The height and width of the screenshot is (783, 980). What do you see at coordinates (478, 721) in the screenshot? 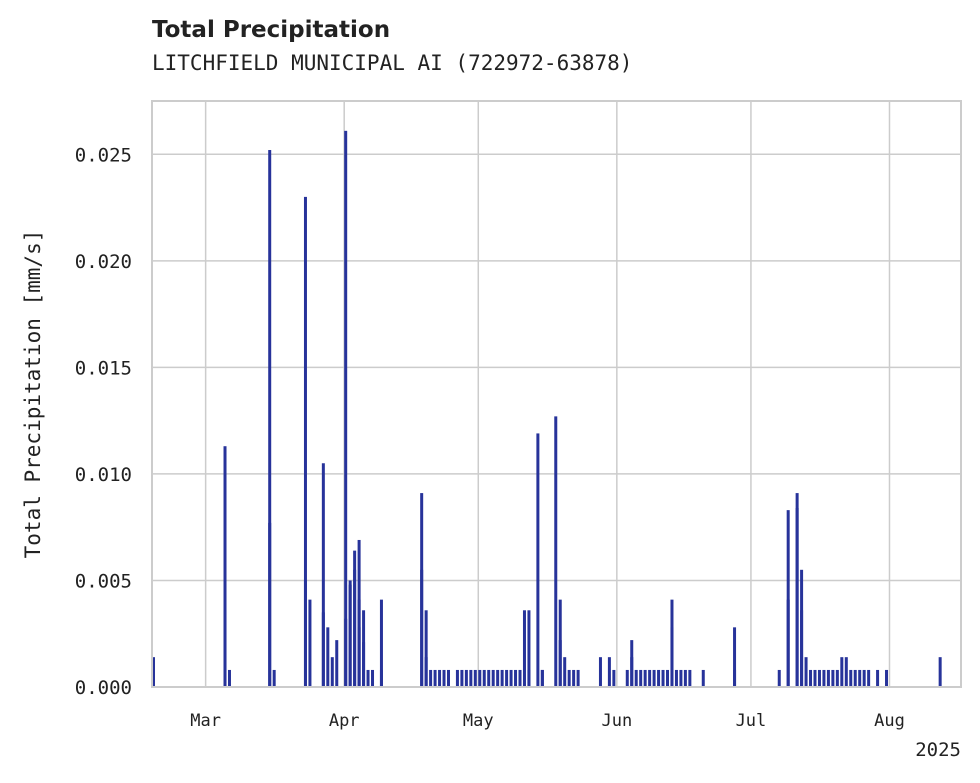
I see `x-tick-label: May` at bounding box center [478, 721].